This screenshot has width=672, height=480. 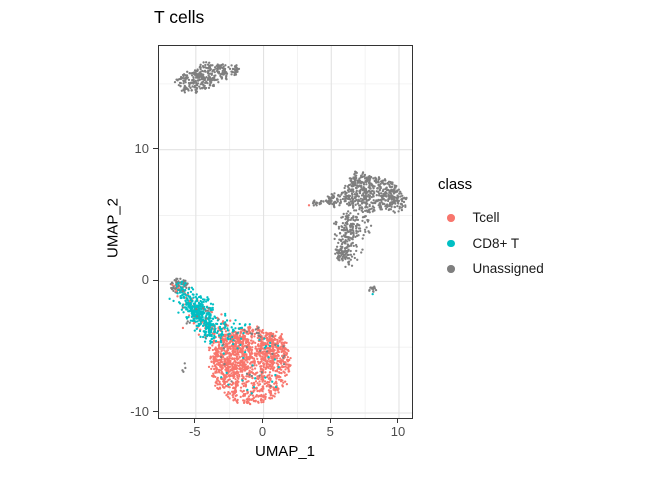 I want to click on legend-item-cd8-t: CD8+ T, so click(x=491, y=244).